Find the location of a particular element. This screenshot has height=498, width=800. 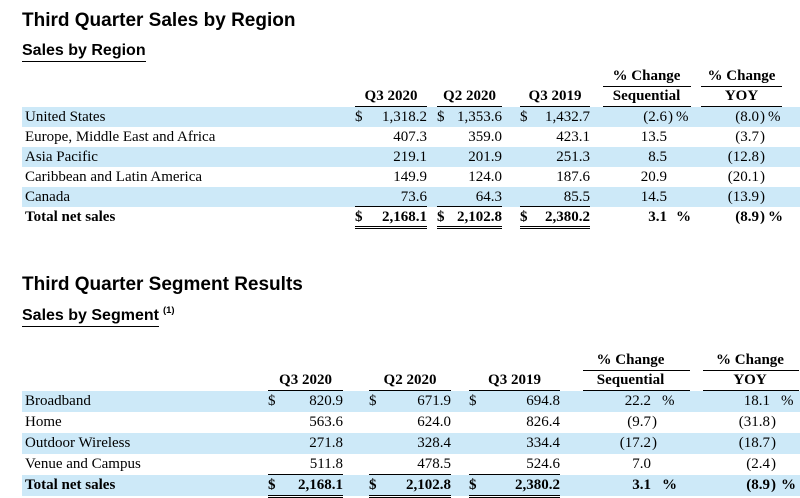

pct-value: 18.1 is located at coordinates (756, 400).